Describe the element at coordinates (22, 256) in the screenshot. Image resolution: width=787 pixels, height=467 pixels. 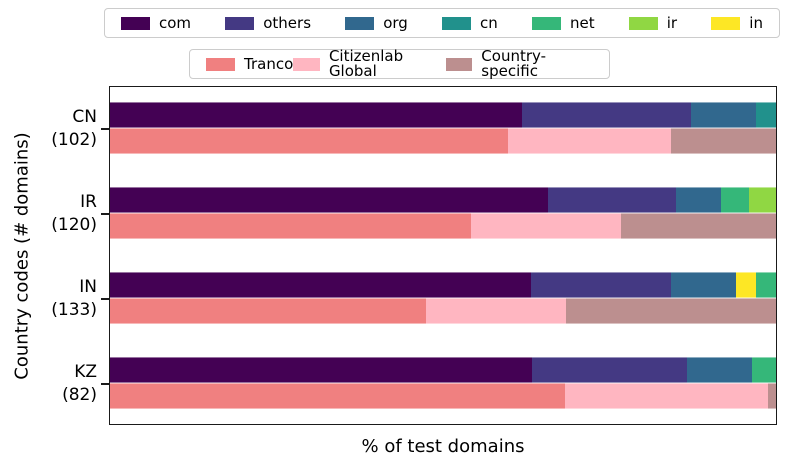
I see `y-axis-label: Country codes (# domains)` at that location.